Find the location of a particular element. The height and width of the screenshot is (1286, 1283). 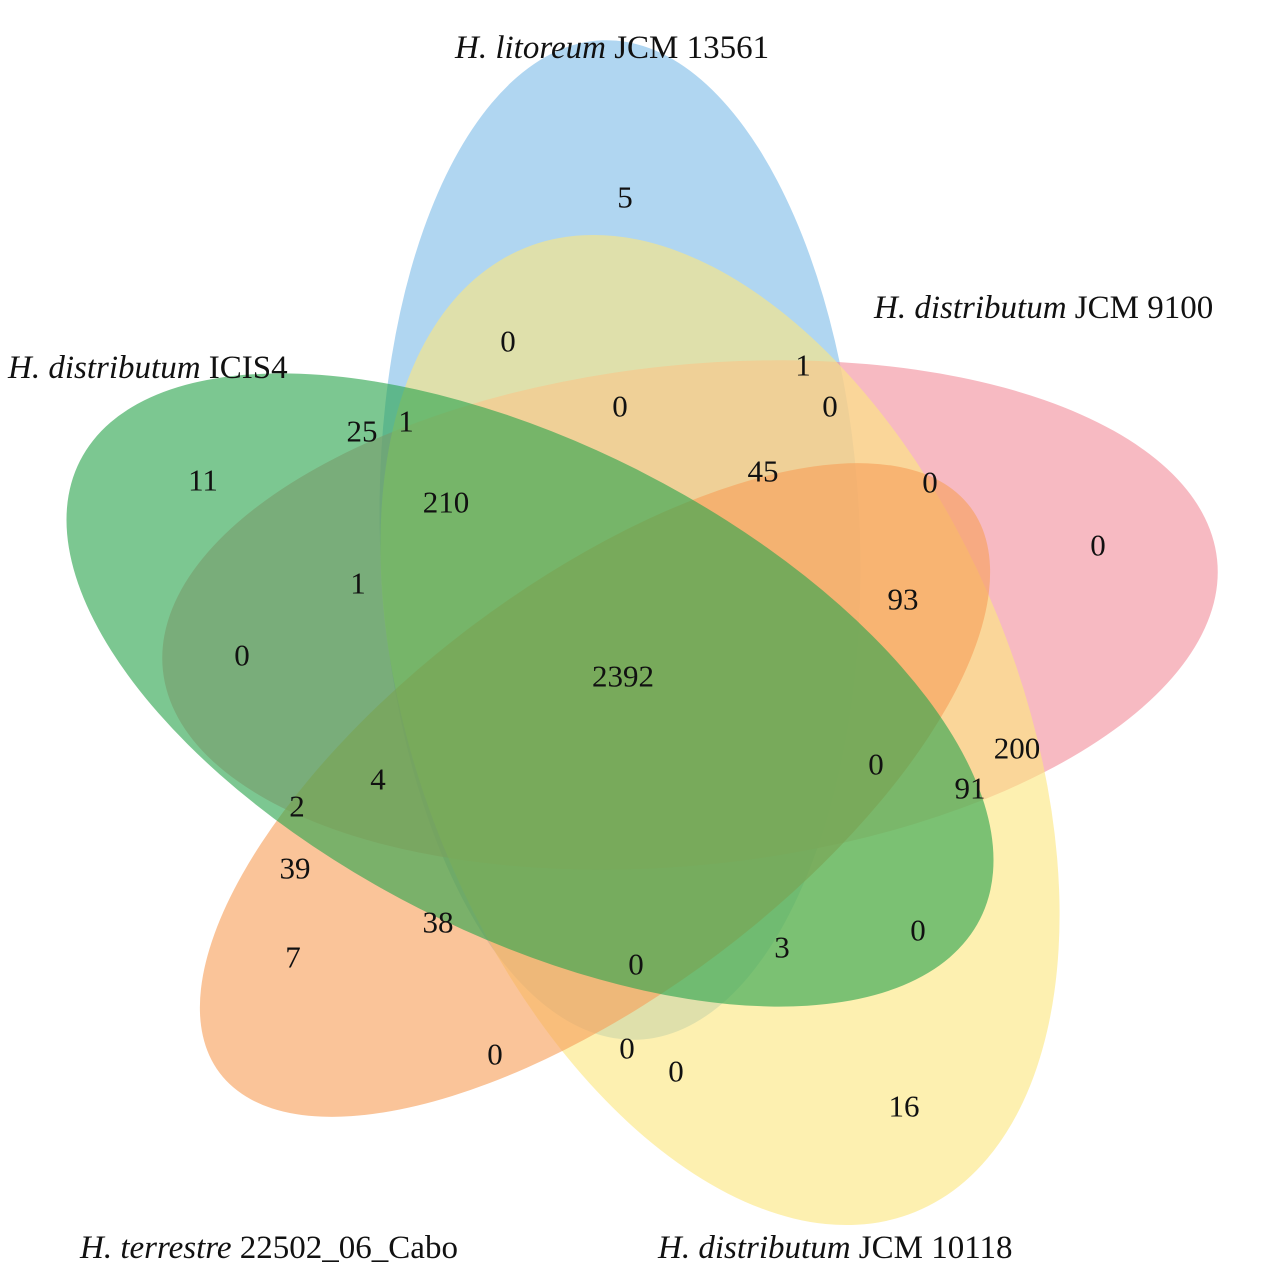

set-label-litoreum: H. litoreum JCM 13561 is located at coordinates (612, 48).